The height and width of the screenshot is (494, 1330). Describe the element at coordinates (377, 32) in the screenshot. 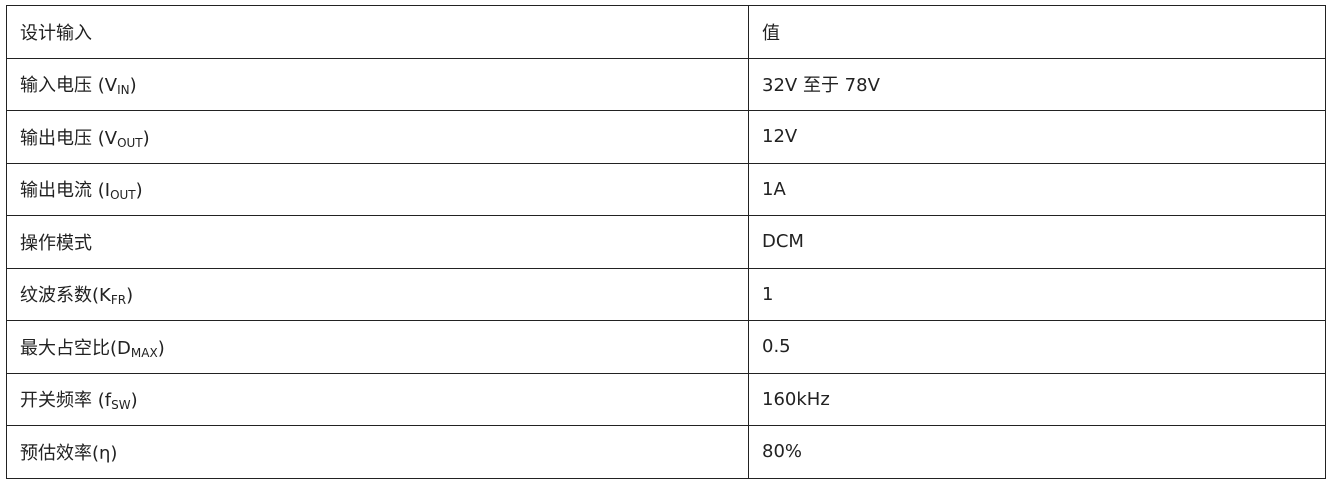

I see `header-design-input: 设计输入` at that location.